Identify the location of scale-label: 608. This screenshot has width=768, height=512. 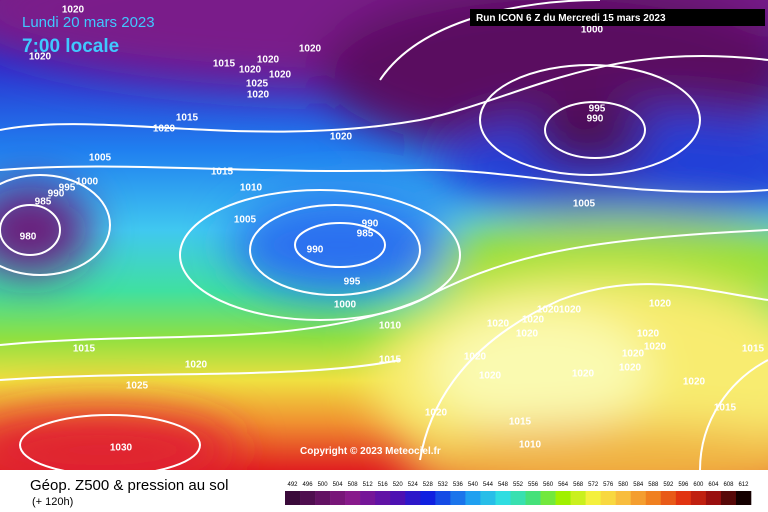
(728, 485).